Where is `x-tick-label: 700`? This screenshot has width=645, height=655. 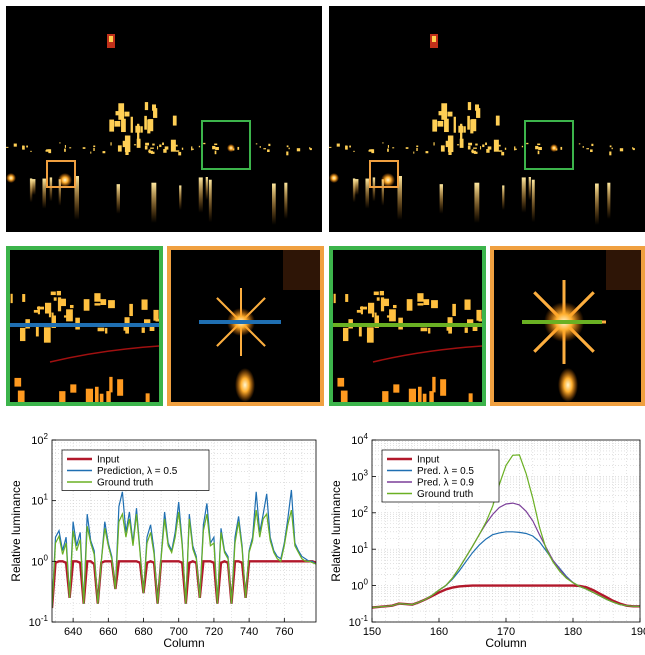 x-tick-label: 700 is located at coordinates (179, 632).